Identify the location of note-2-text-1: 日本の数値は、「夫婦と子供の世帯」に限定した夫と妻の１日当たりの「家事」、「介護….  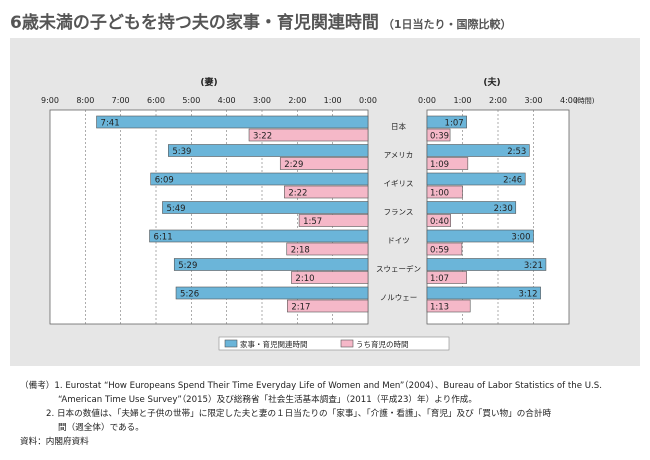
(304, 414).